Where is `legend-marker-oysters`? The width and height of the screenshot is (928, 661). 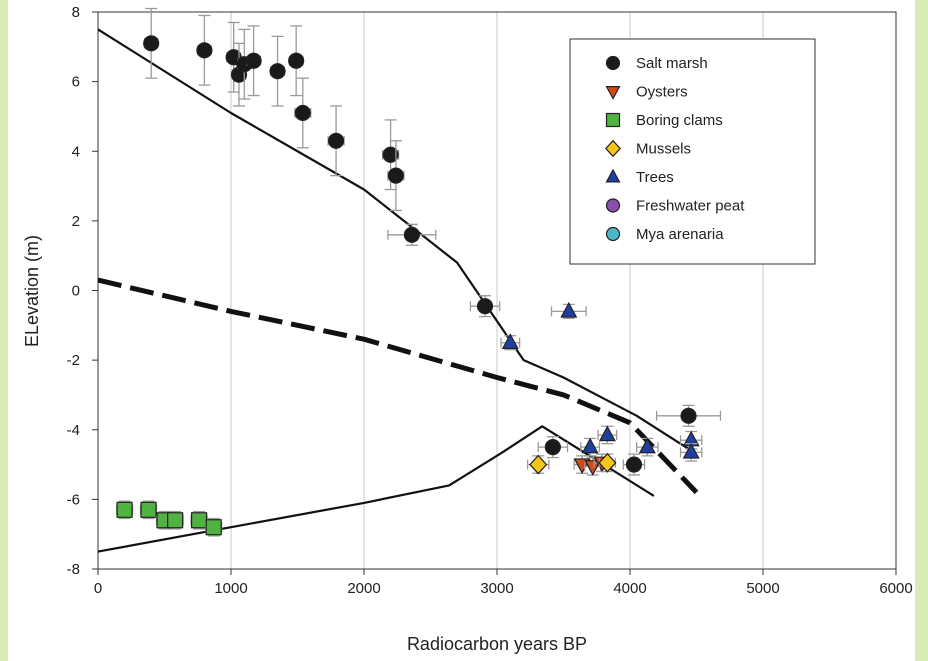 legend-marker-oysters is located at coordinates (613, 93).